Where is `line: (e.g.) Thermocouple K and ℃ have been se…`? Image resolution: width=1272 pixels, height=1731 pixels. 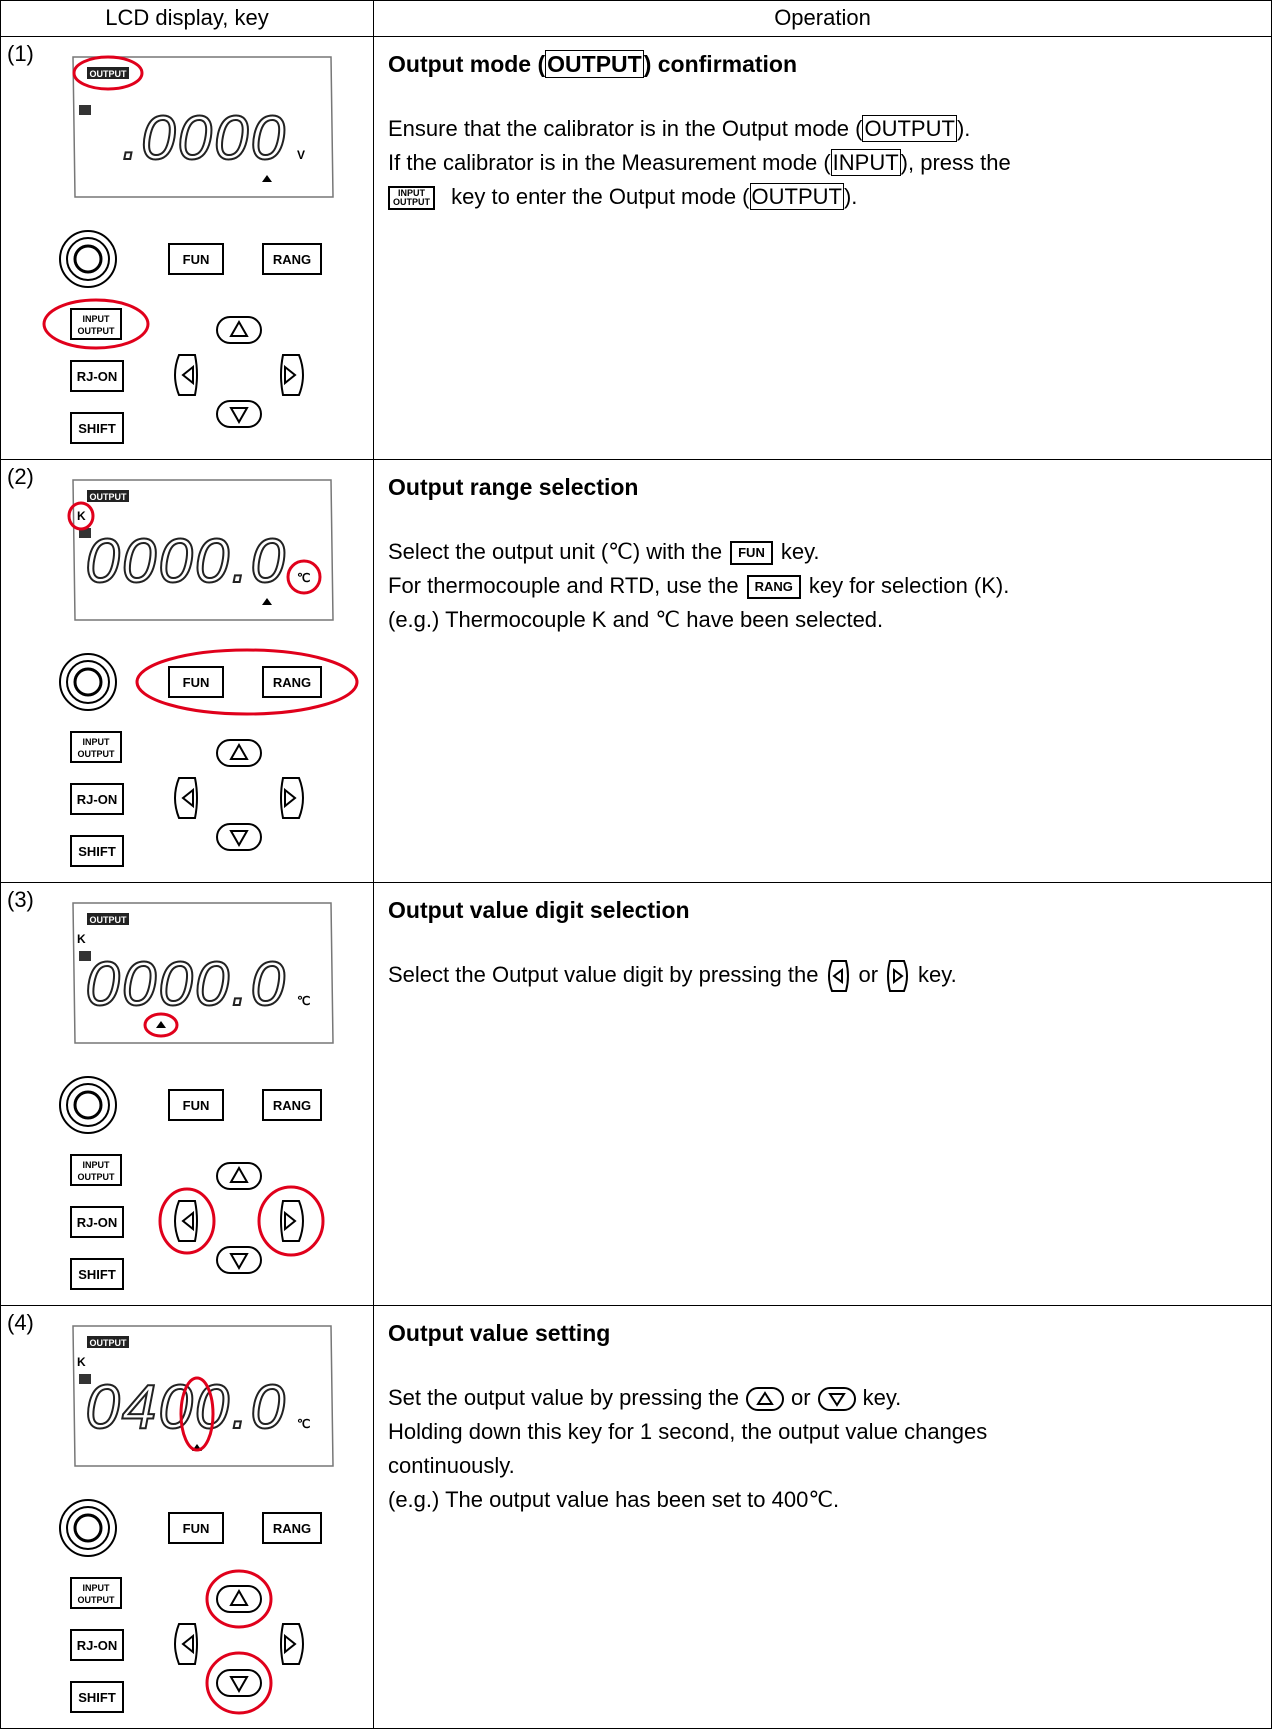
line: (e.g.) Thermocouple K and ℃ have been se… is located at coordinates (822, 620).